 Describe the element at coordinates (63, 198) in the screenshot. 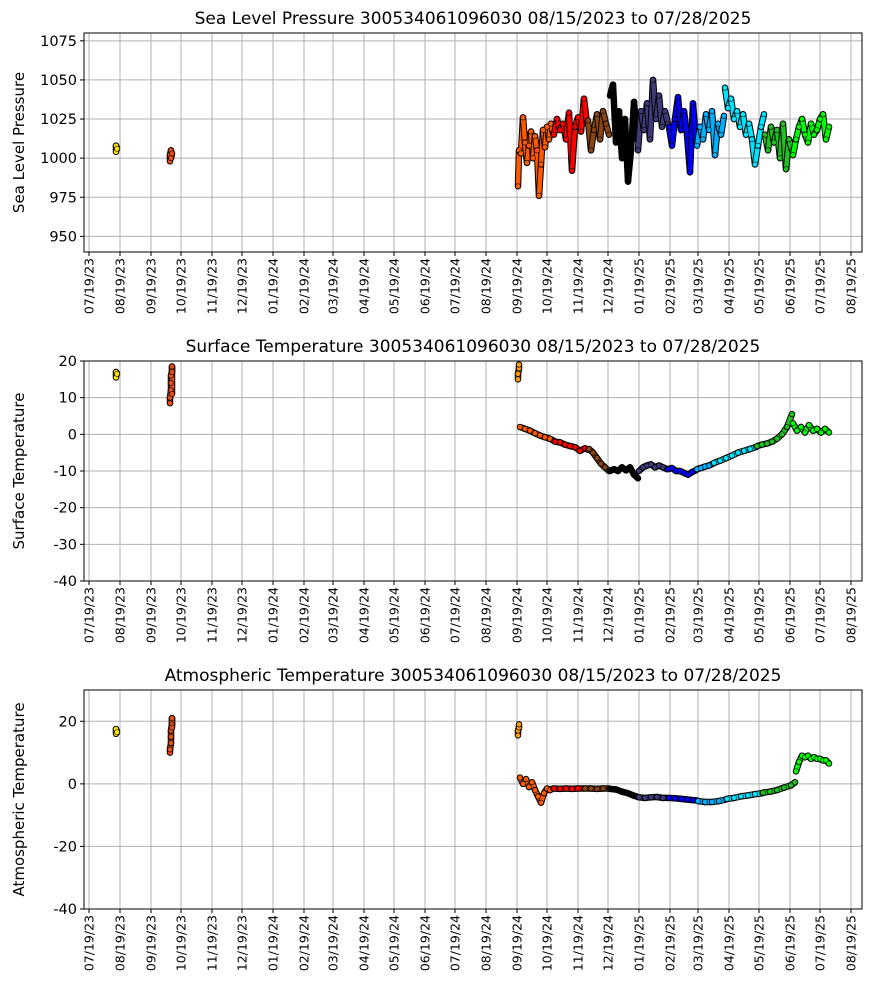

I see `y-tick-label: 975` at that location.